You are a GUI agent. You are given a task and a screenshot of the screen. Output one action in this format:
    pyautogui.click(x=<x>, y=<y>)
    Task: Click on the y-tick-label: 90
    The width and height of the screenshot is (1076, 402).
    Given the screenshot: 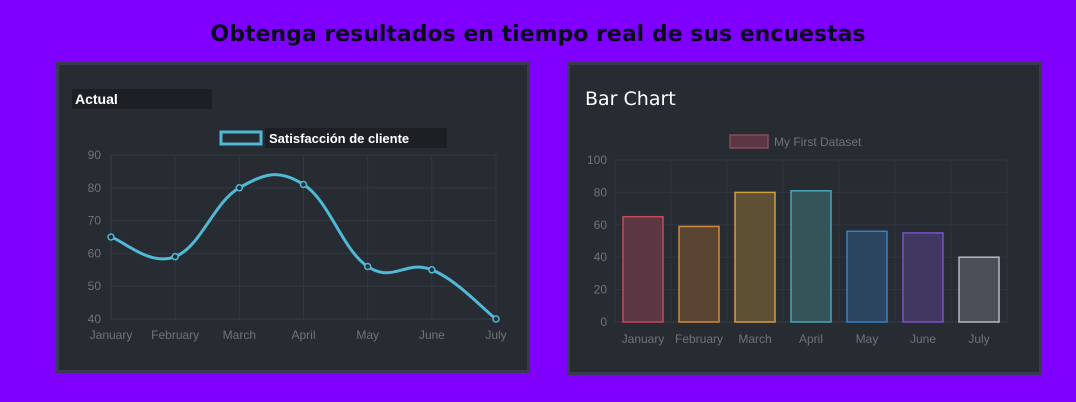 What is the action you would take?
    pyautogui.click(x=95, y=155)
    